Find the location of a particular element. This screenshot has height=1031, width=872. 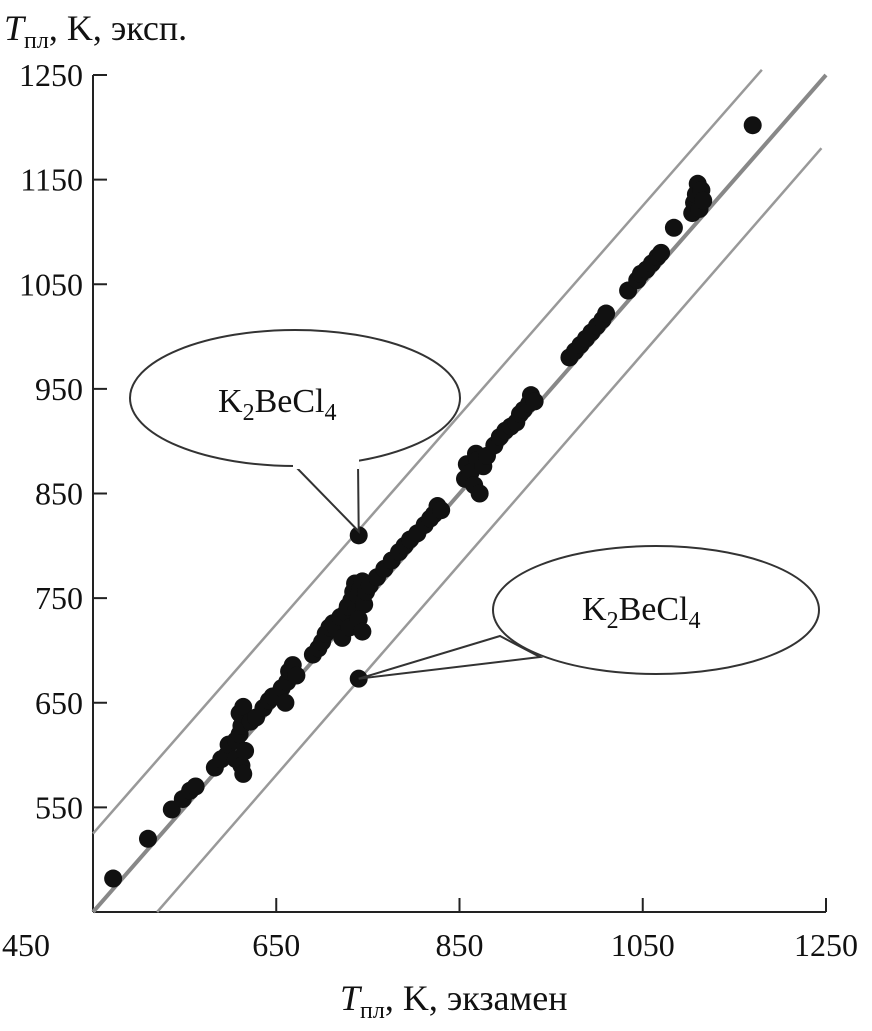

callout-lower-label: K2BeCl4 is located at coordinates (641, 612).